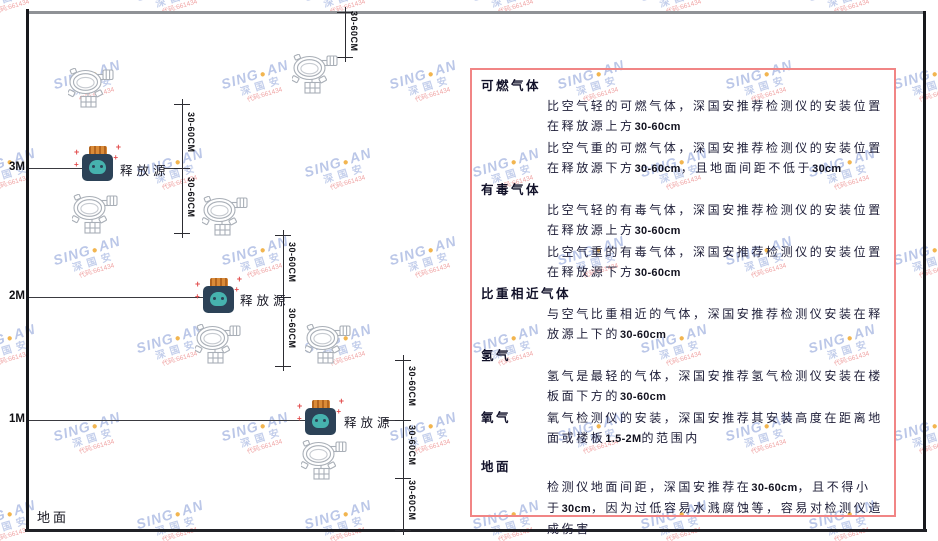 This screenshot has width=938, height=541. What do you see at coordinates (27, 270) in the screenshot?
I see `left-wall-line` at bounding box center [27, 270].